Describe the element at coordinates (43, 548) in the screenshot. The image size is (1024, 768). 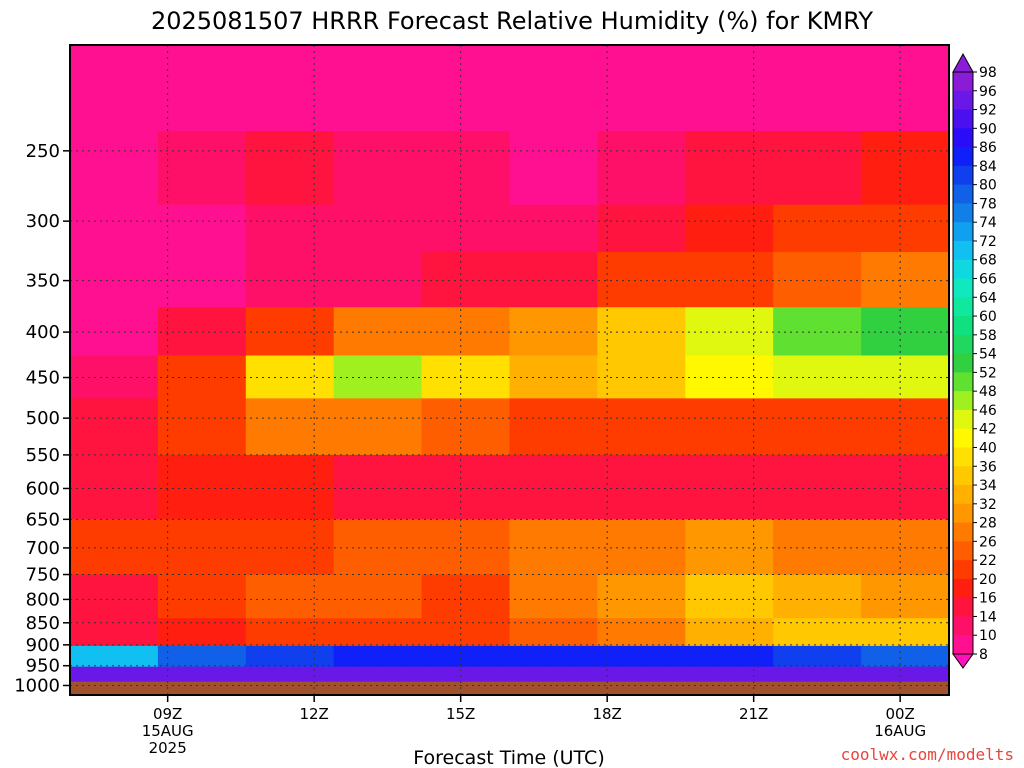
I see `y-tick-label: 700` at that location.